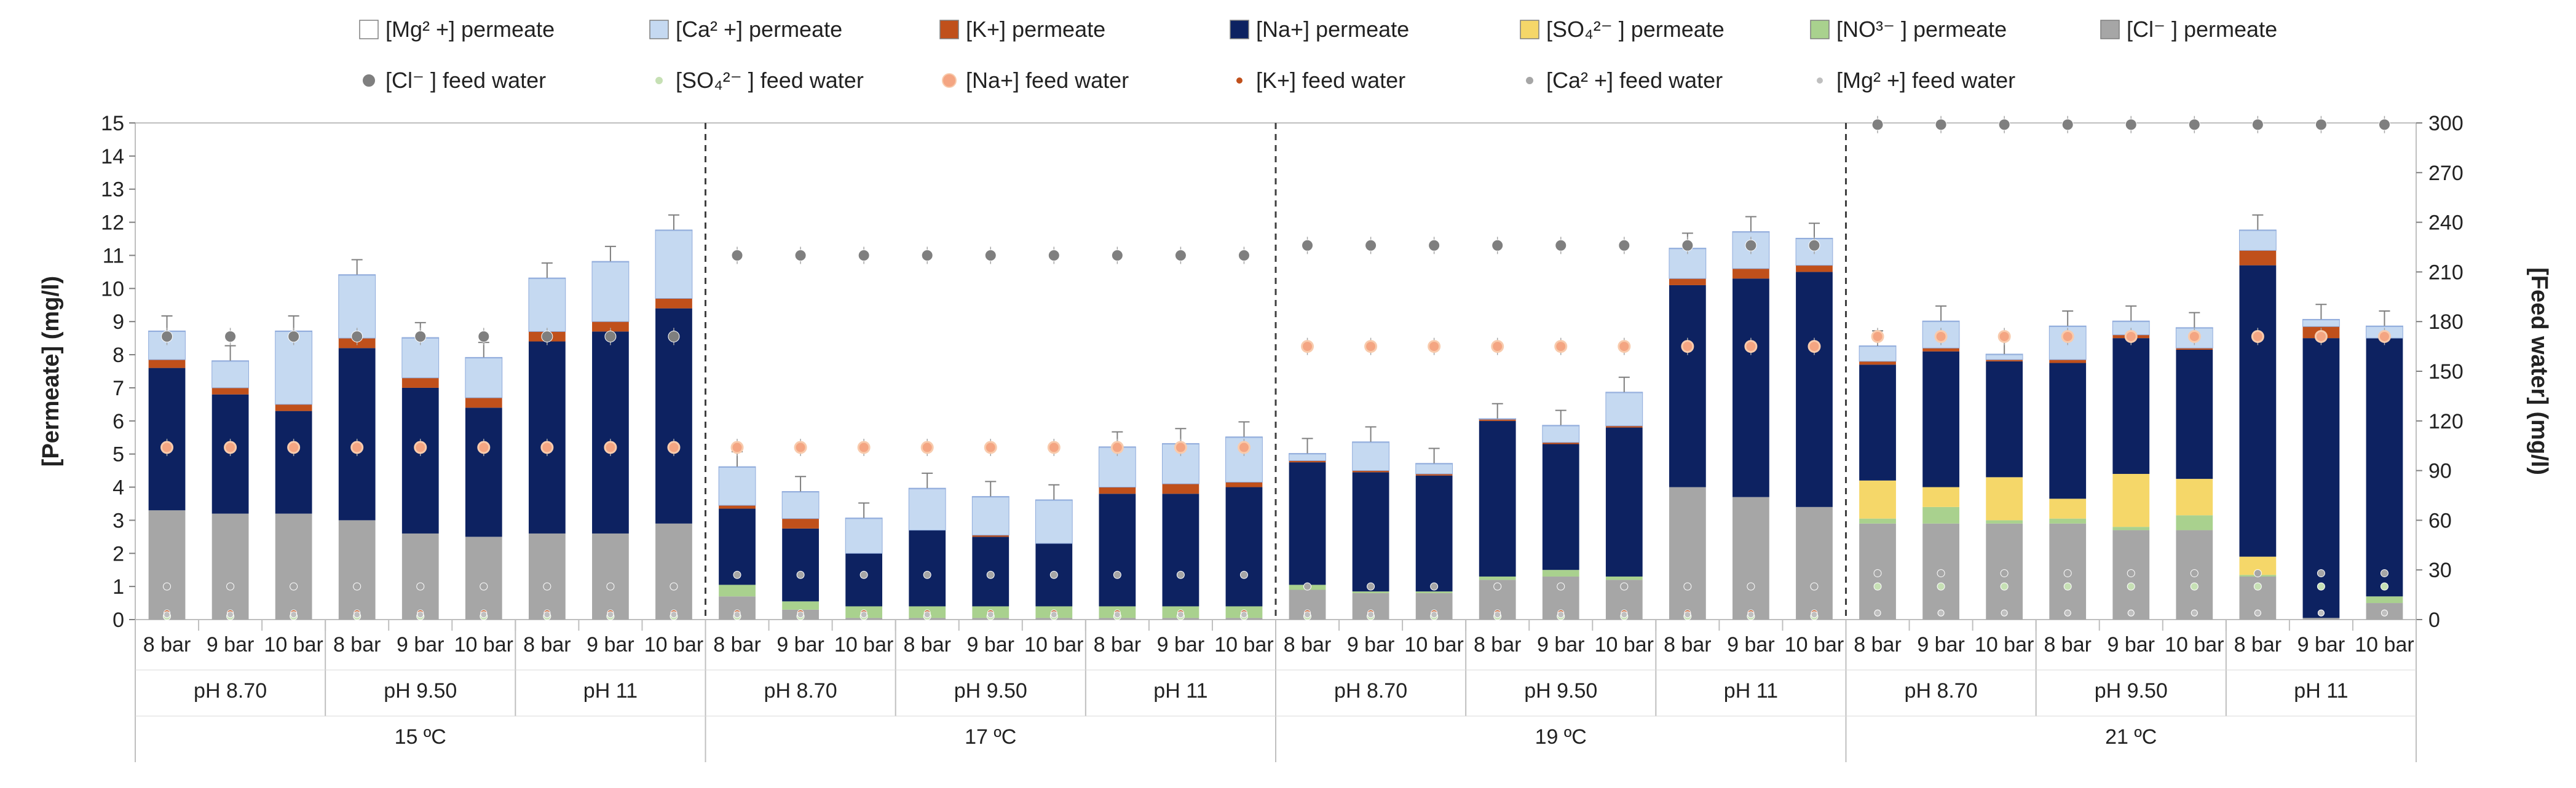 This screenshot has width=2576, height=788. Describe the element at coordinates (1940, 497) in the screenshot. I see `bar-segment-so4` at that location.